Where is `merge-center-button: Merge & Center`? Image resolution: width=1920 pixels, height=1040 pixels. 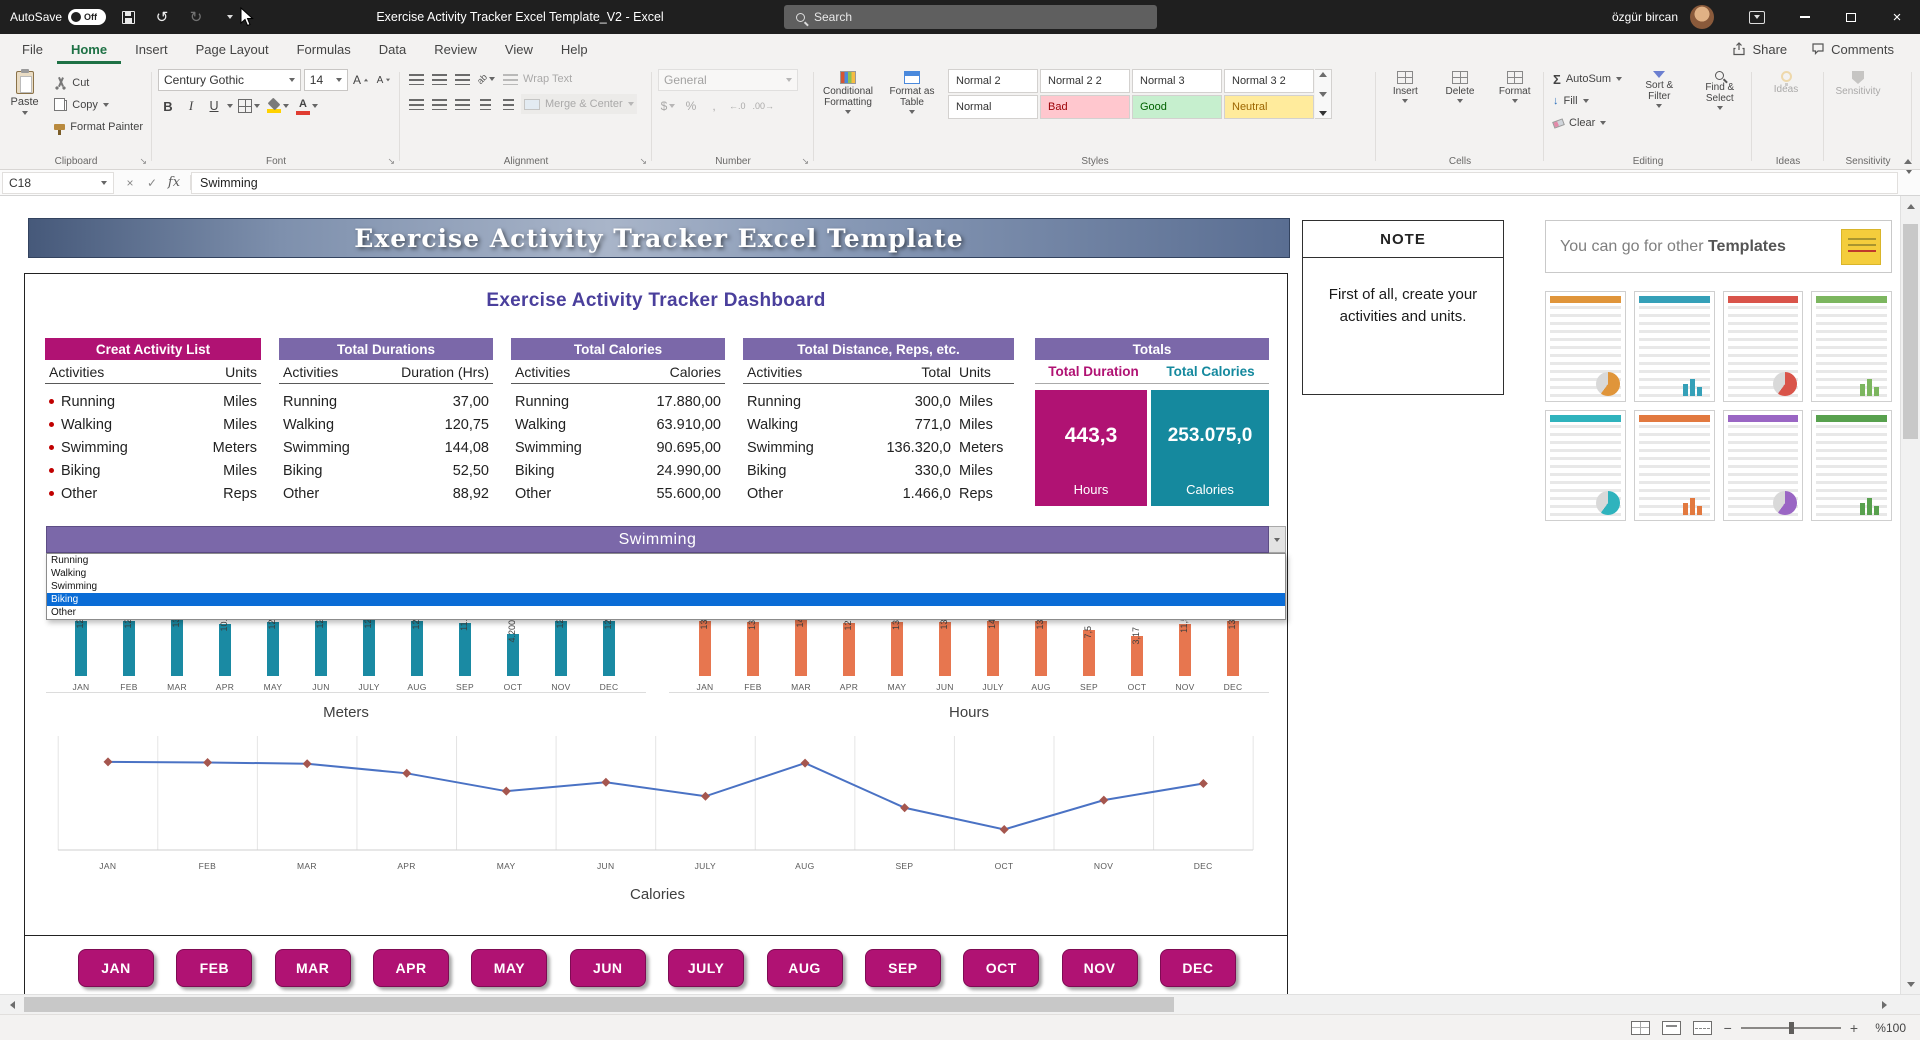
merge-center-button: Merge & Center is located at coordinates (579, 104).